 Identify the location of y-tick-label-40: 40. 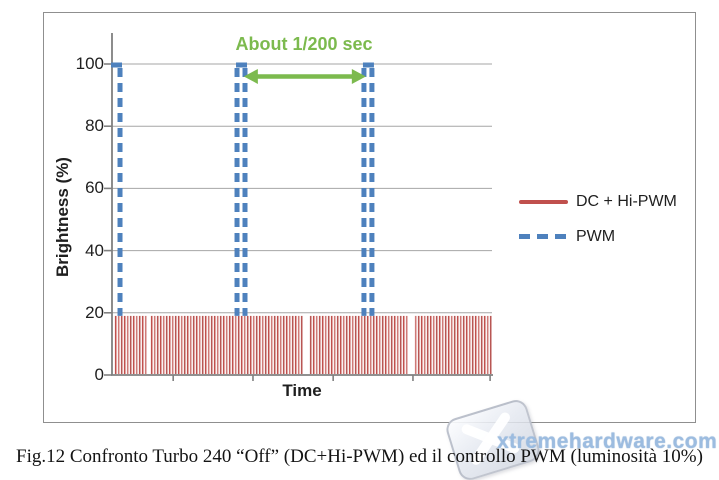
(94, 250).